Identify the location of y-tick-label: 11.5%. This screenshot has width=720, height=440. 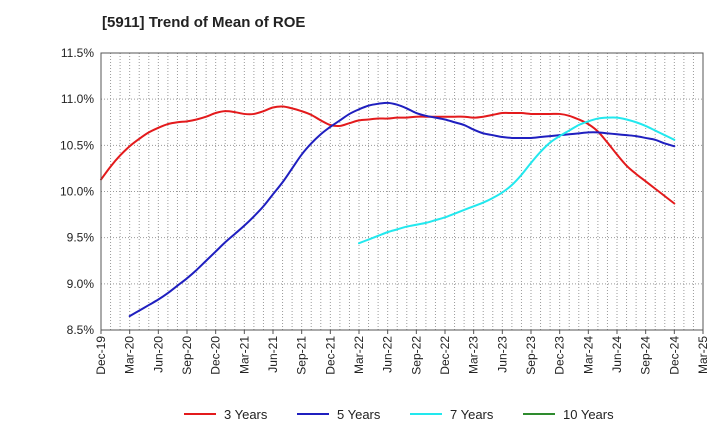
(77, 53).